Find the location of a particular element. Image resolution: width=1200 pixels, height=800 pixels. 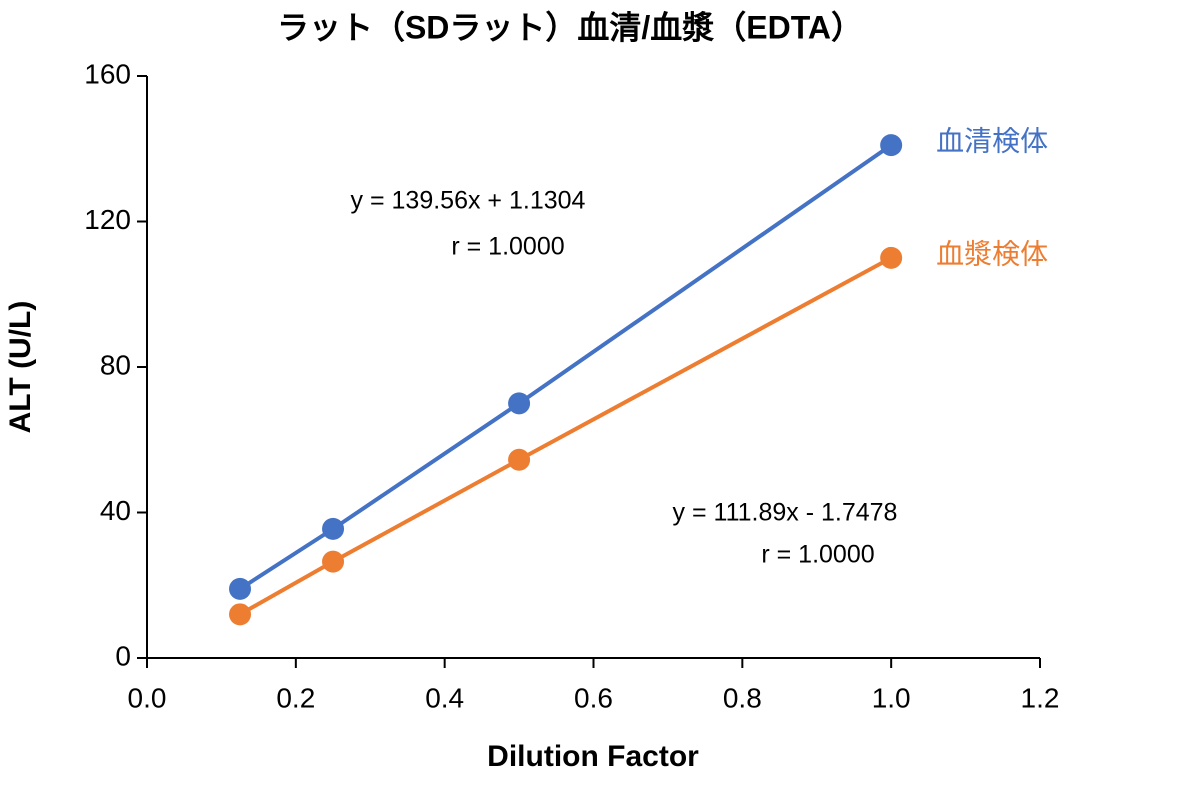

x-axis-title: Dilution Factor is located at coordinates (593, 756).